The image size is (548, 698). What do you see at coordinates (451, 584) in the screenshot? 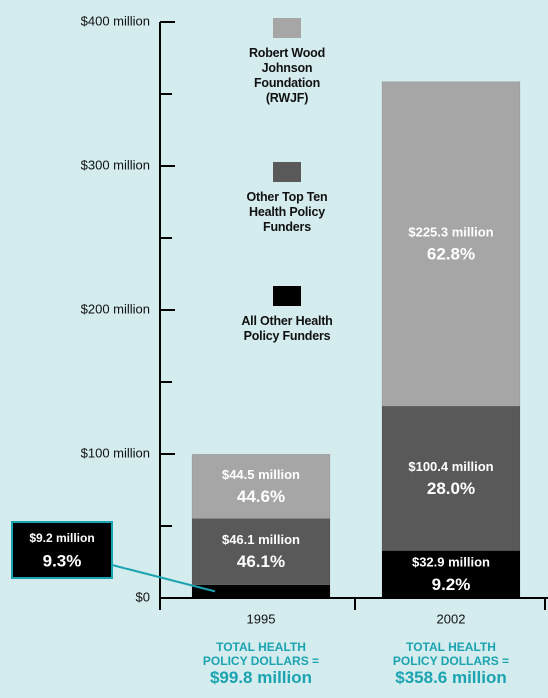
I see `share-label: 9.2%` at bounding box center [451, 584].